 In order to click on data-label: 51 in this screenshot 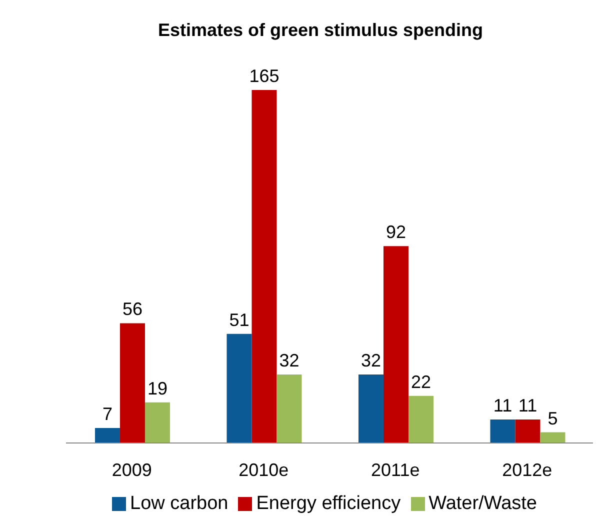, I will do `click(239, 320)`.